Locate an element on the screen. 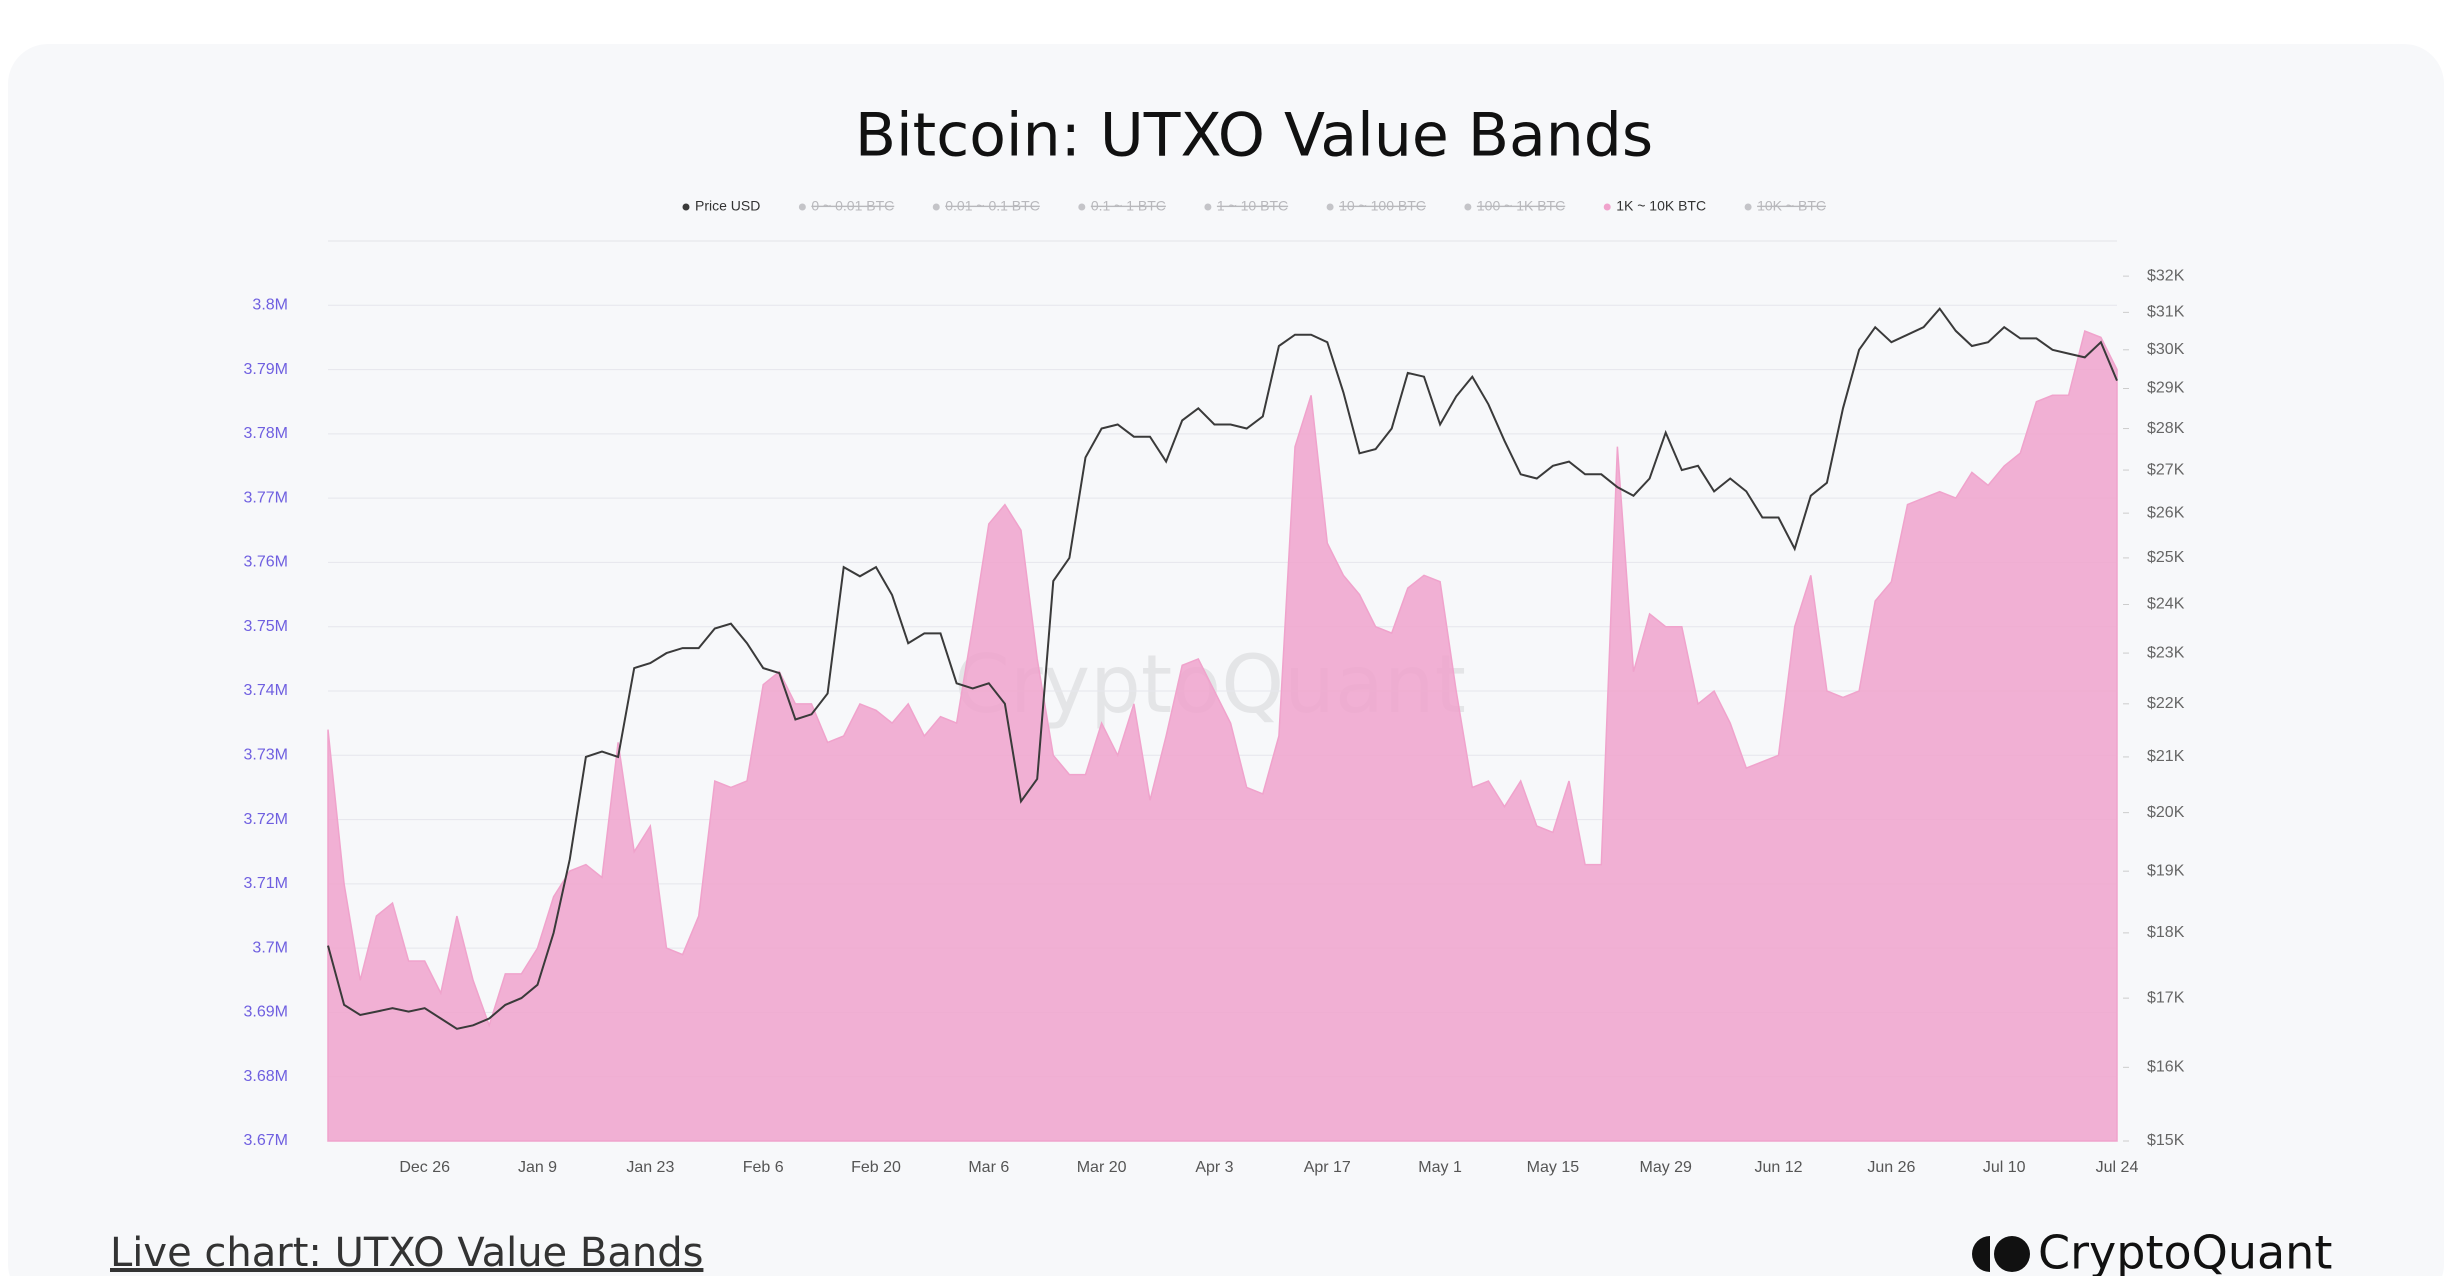  chart-title: Bitcoin: UTXO Value Bands is located at coordinates (1254, 136).